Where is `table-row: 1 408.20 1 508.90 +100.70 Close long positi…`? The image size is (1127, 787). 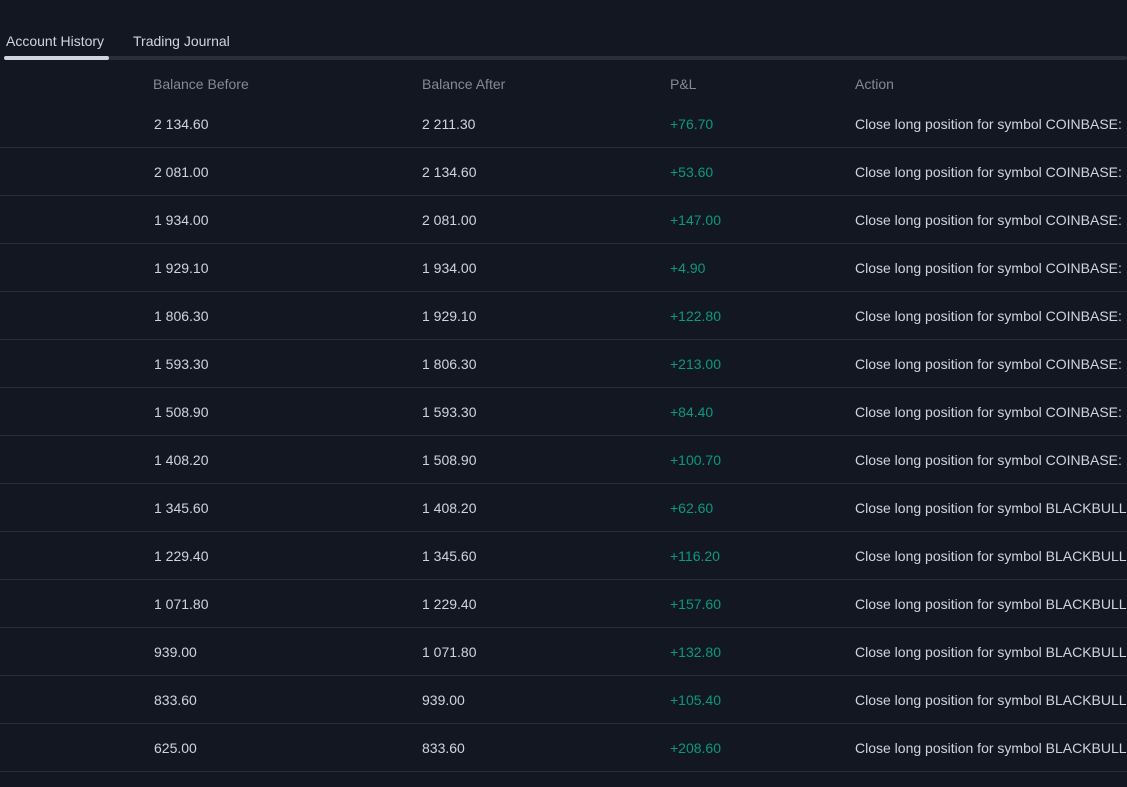 table-row: 1 408.20 1 508.90 +100.70 Close long positi… is located at coordinates (563, 460).